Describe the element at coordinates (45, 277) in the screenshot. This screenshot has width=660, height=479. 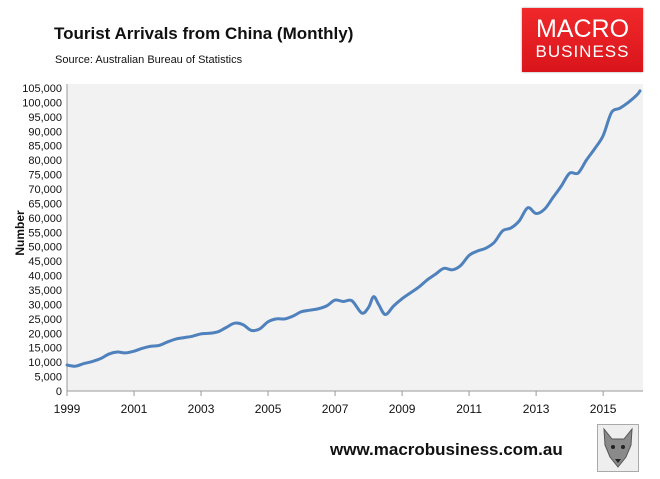
I see `y-tick-label: 40,000` at that location.